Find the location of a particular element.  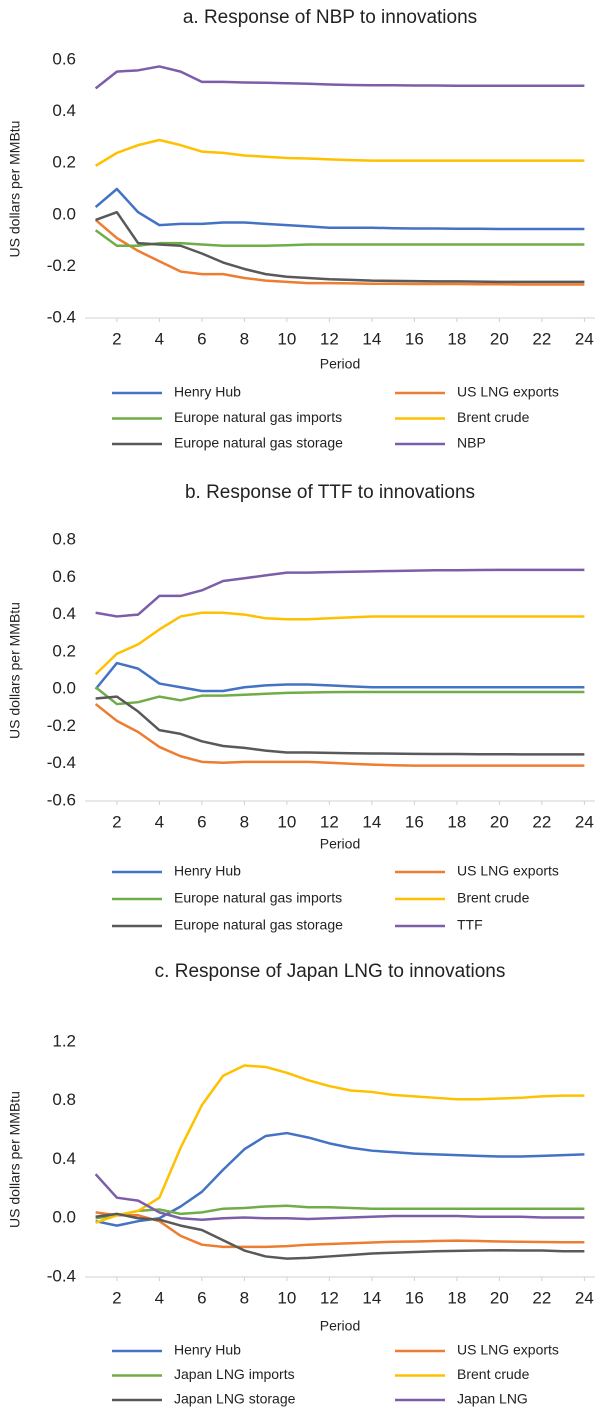

chart-title: a. Response of NBP to innovations is located at coordinates (330, 17).